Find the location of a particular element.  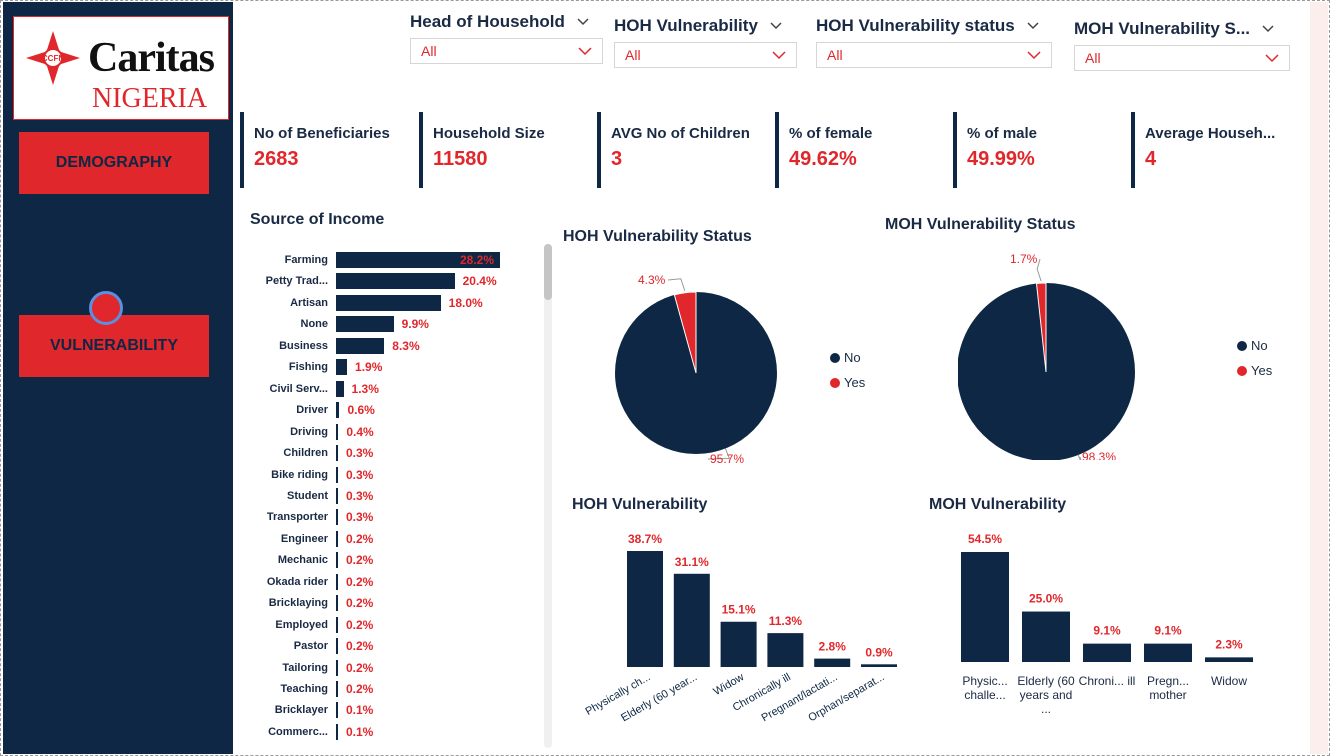

income-row: Bike riding 0.3% is located at coordinates (400, 475).